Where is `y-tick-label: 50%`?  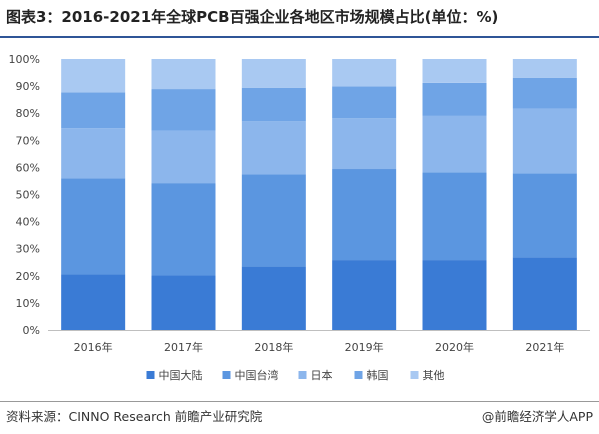 y-tick-label: 50% is located at coordinates (28, 195).